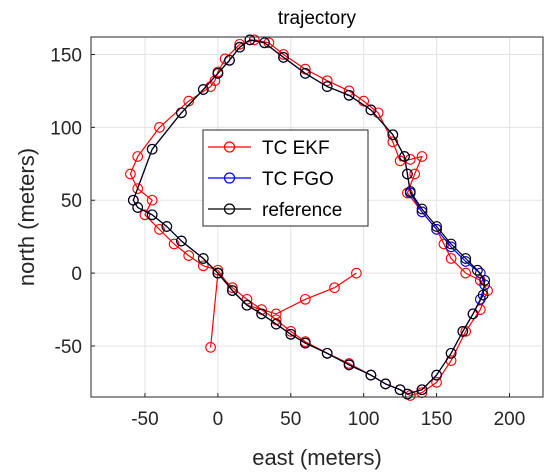  What do you see at coordinates (144, 419) in the screenshot?
I see `x-tick-label: -50` at bounding box center [144, 419].